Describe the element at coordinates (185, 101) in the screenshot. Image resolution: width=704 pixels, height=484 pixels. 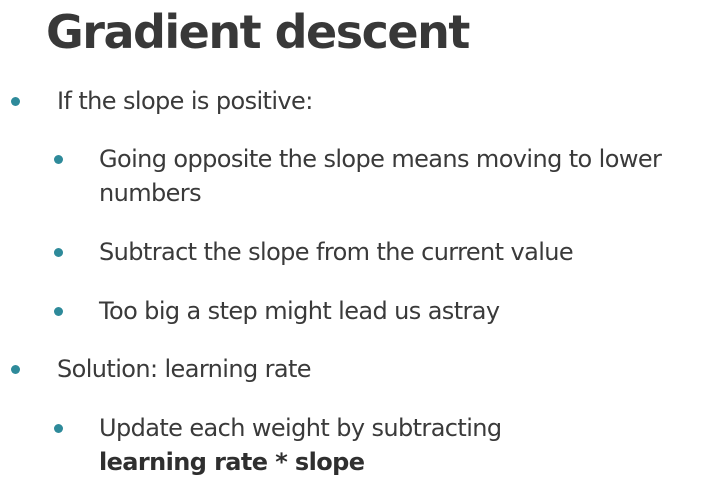
I see `bullet-text: If the slope is positive:` at that location.